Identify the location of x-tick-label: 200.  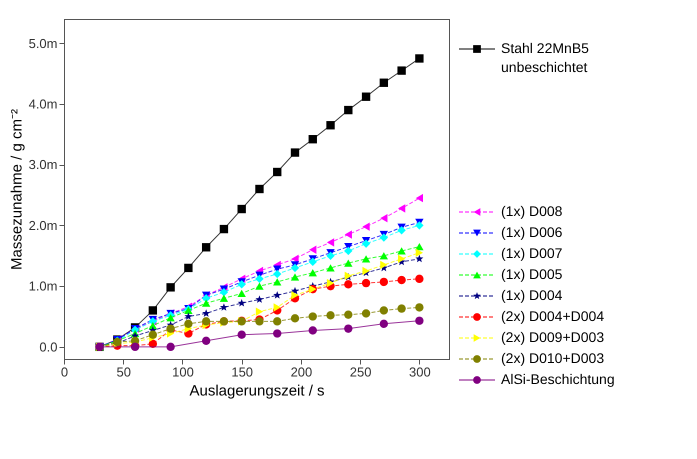
(301, 372).